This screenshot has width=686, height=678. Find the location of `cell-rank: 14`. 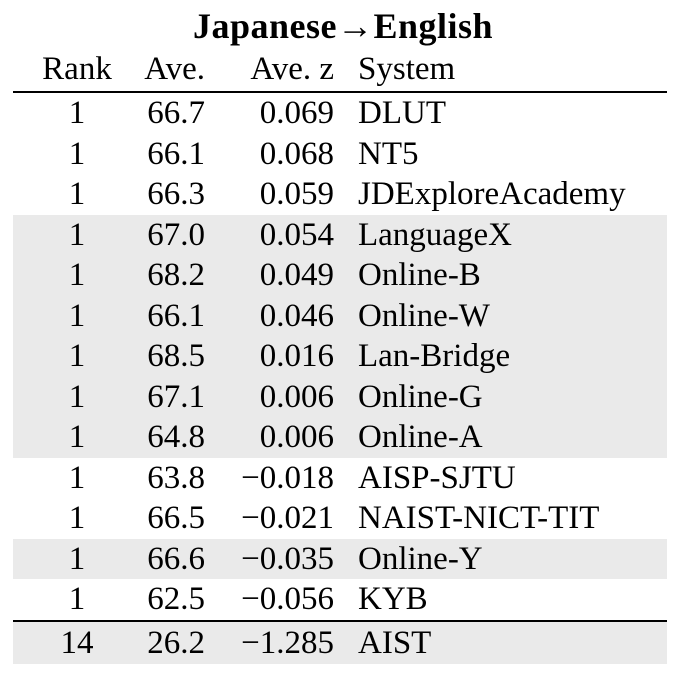

cell-rank: 14 is located at coordinates (77, 642).